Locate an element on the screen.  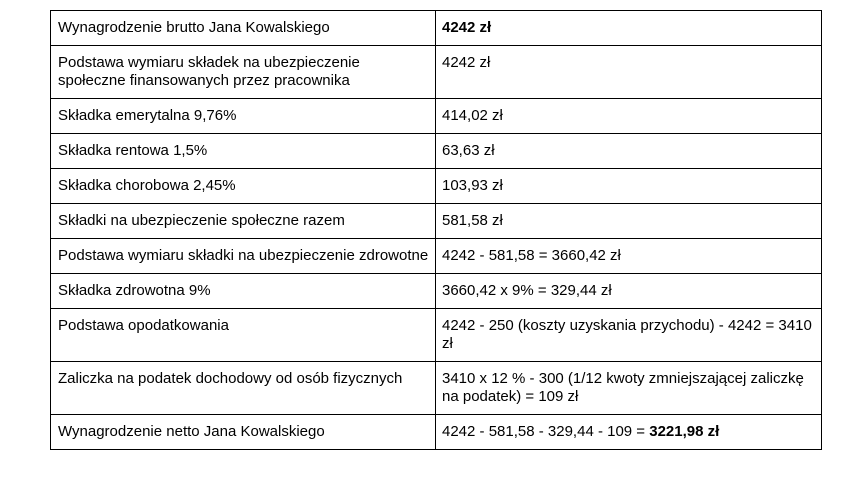
row-label: Wynagrodzenie netto Jana Kowalskiego is located at coordinates (243, 432).